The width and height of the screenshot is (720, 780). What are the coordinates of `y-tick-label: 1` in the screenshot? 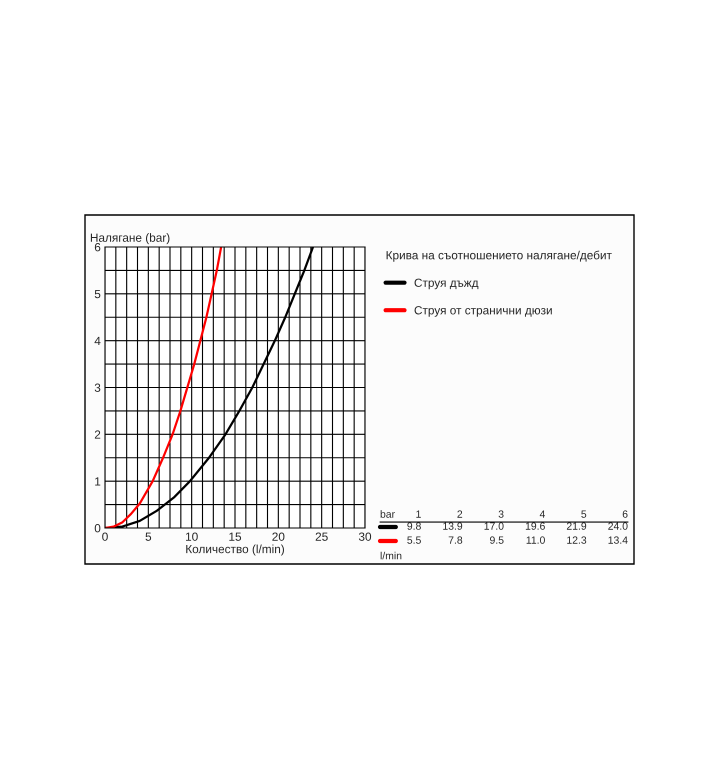 It's located at (97, 481).